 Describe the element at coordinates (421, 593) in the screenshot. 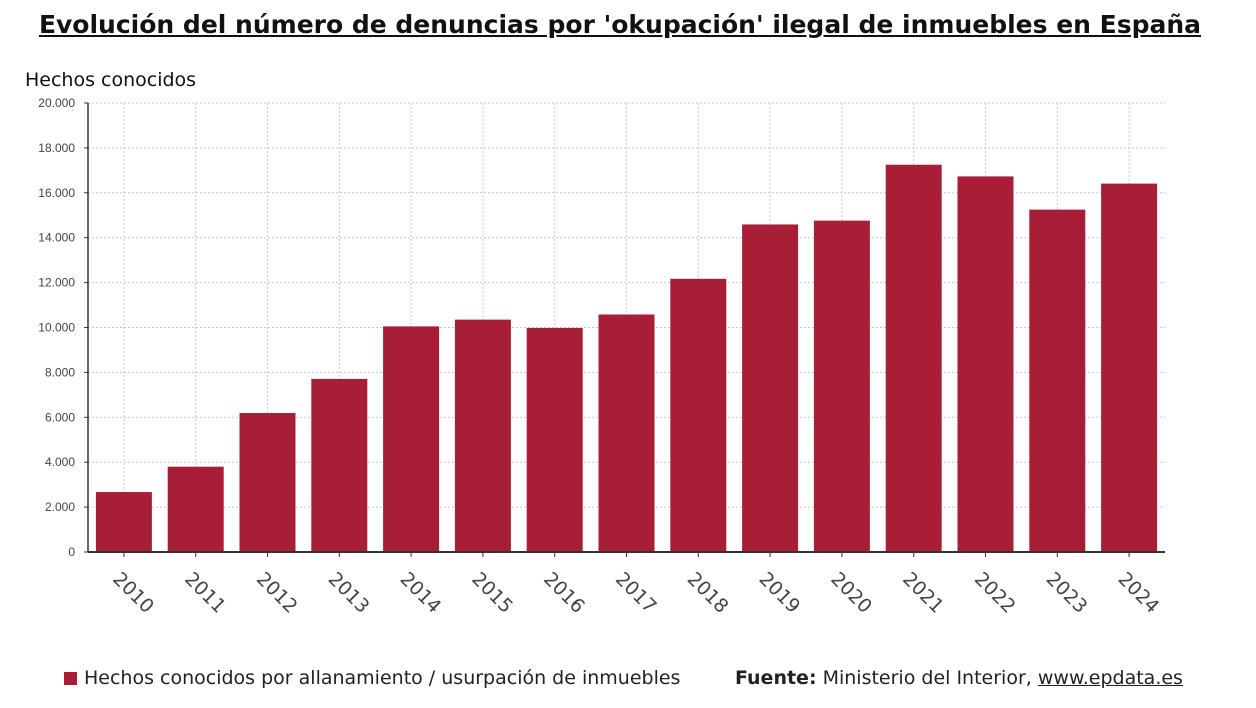

I see `x-tick-label: 2014` at that location.